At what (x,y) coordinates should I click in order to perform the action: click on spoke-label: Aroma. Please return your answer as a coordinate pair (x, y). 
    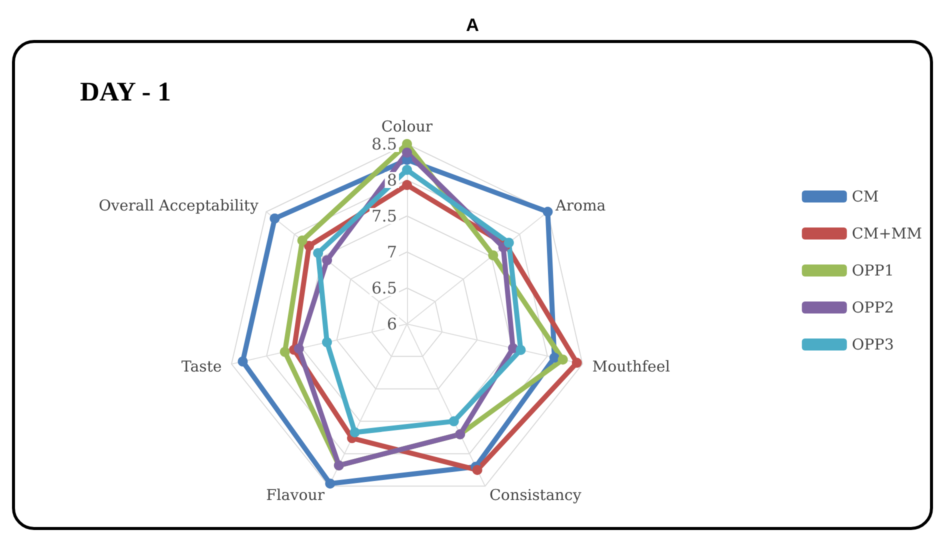
    Looking at the image, I should click on (580, 205).